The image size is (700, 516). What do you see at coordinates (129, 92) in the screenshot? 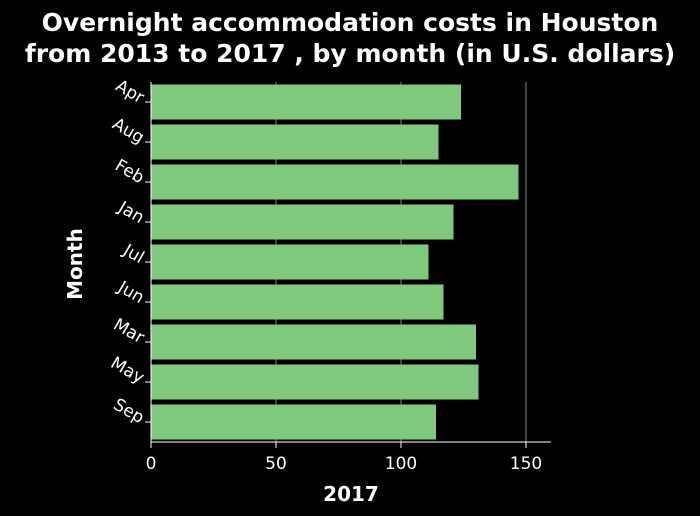
I see `y-tick-label-apr: Apr` at bounding box center [129, 92].